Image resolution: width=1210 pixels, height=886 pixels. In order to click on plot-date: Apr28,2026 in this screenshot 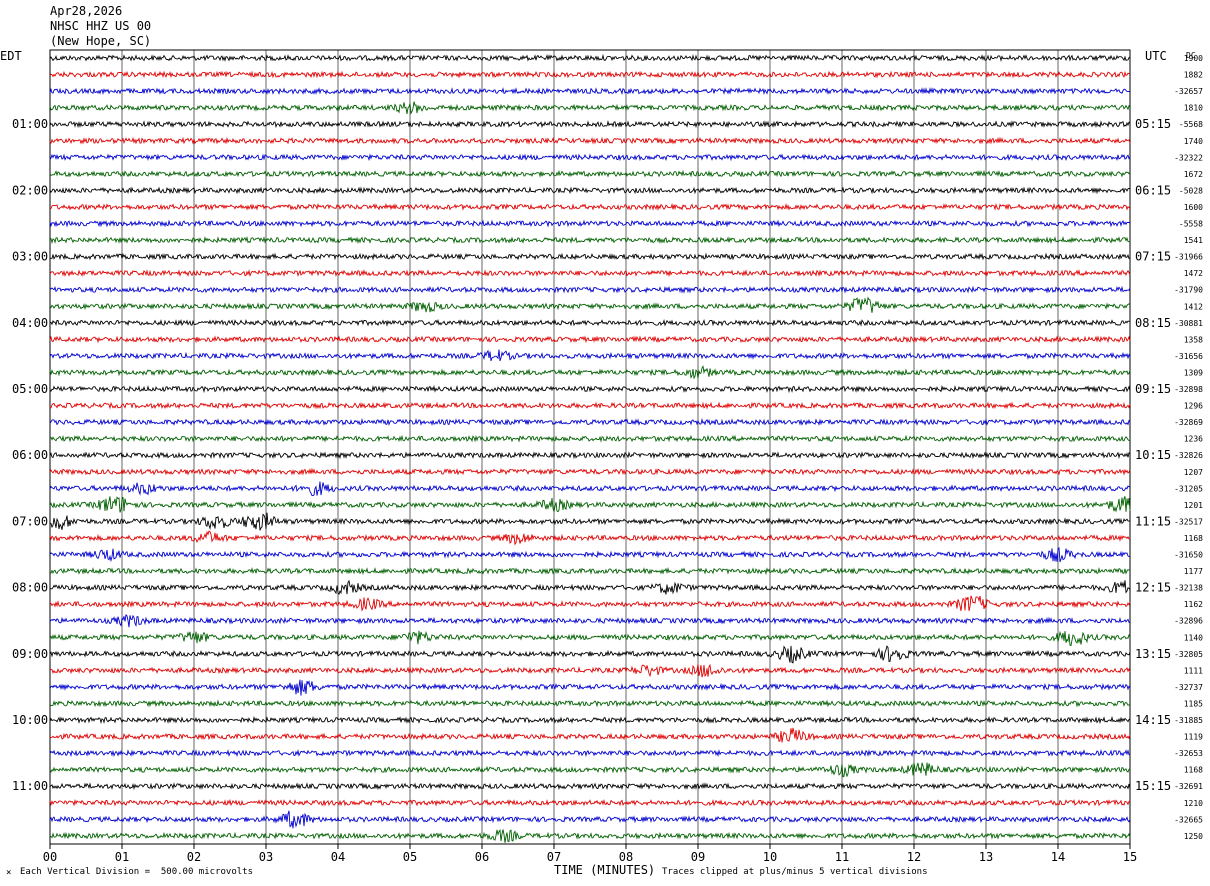, I will do `click(86, 11)`.